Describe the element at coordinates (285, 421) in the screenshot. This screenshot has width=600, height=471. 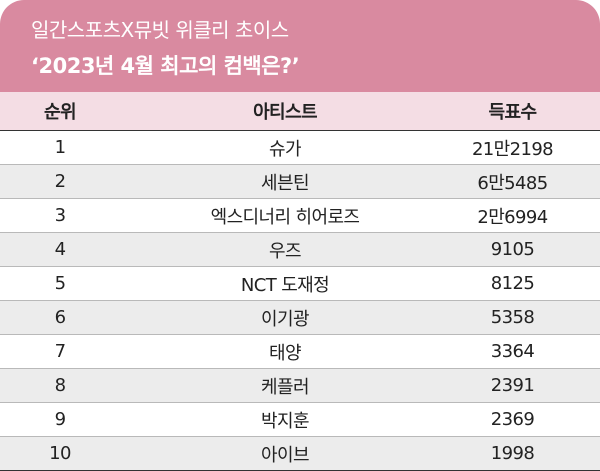
I see `artist-cell: 박지훈` at that location.